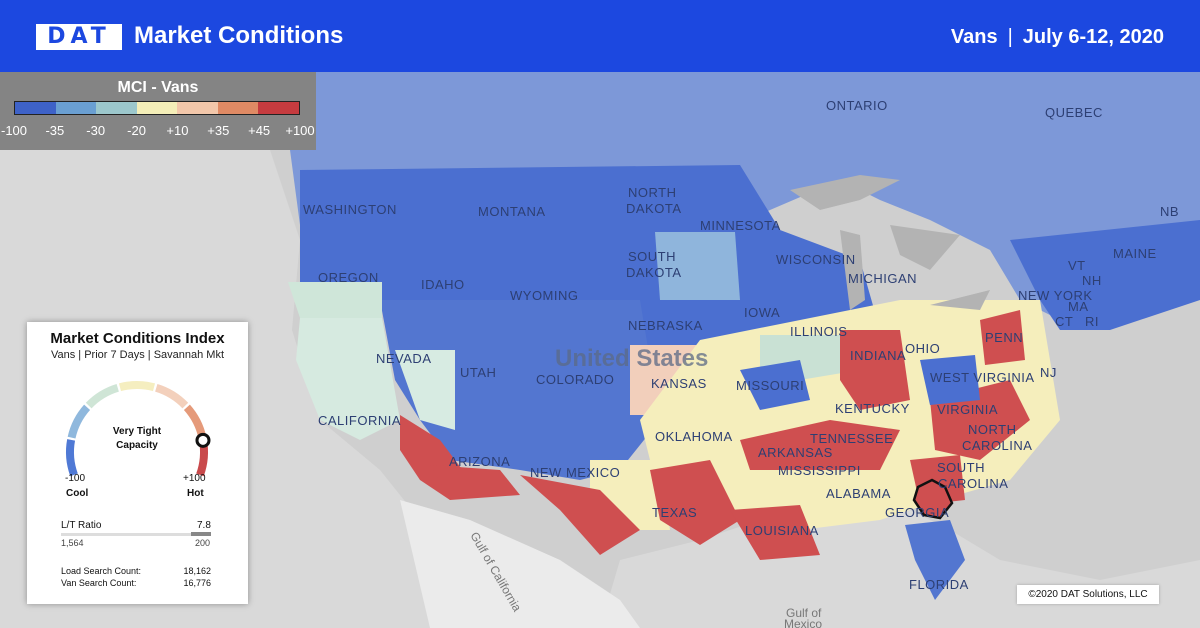 This screenshot has width=1200, height=628. I want to click on west-virginia-blue-zone, so click(950, 380).